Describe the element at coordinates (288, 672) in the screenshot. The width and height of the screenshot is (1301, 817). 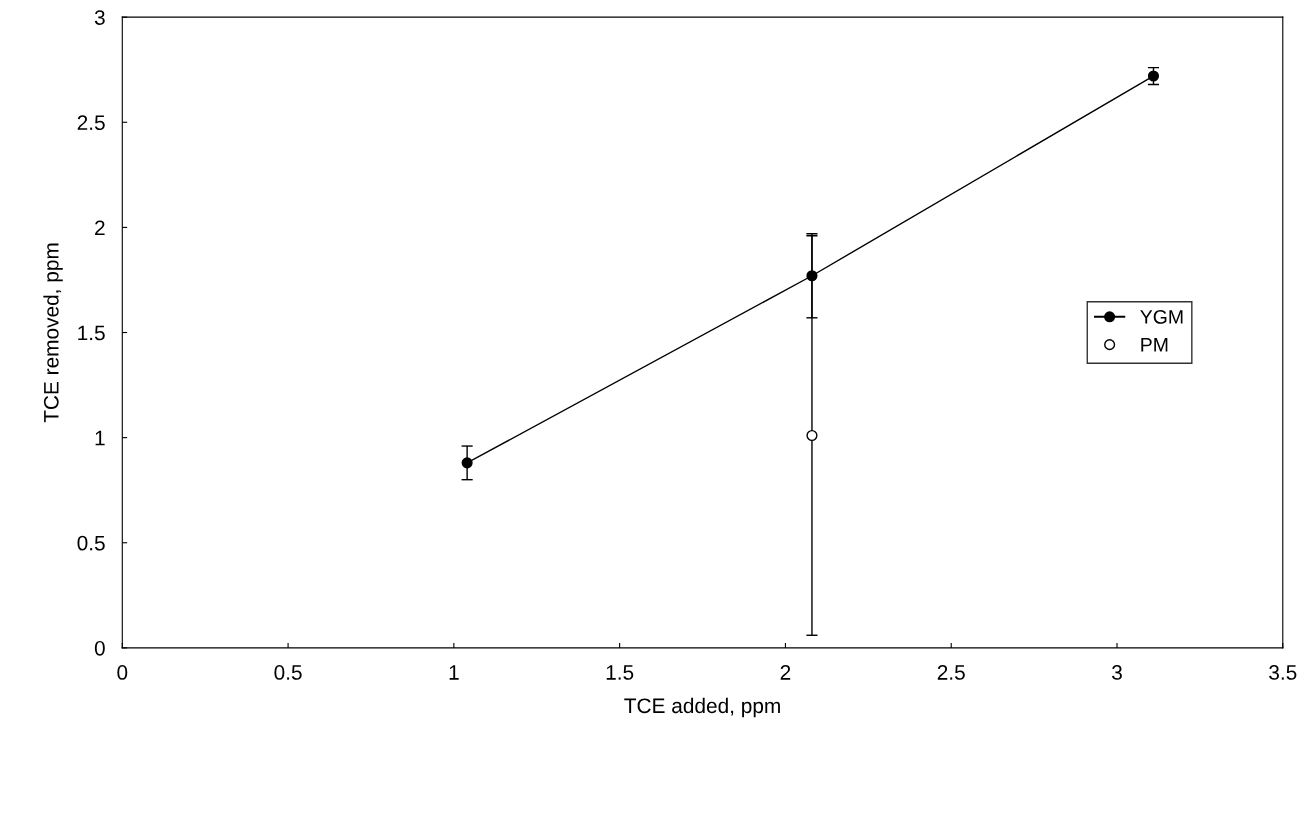
I see `x-tick-label: 0.5` at that location.